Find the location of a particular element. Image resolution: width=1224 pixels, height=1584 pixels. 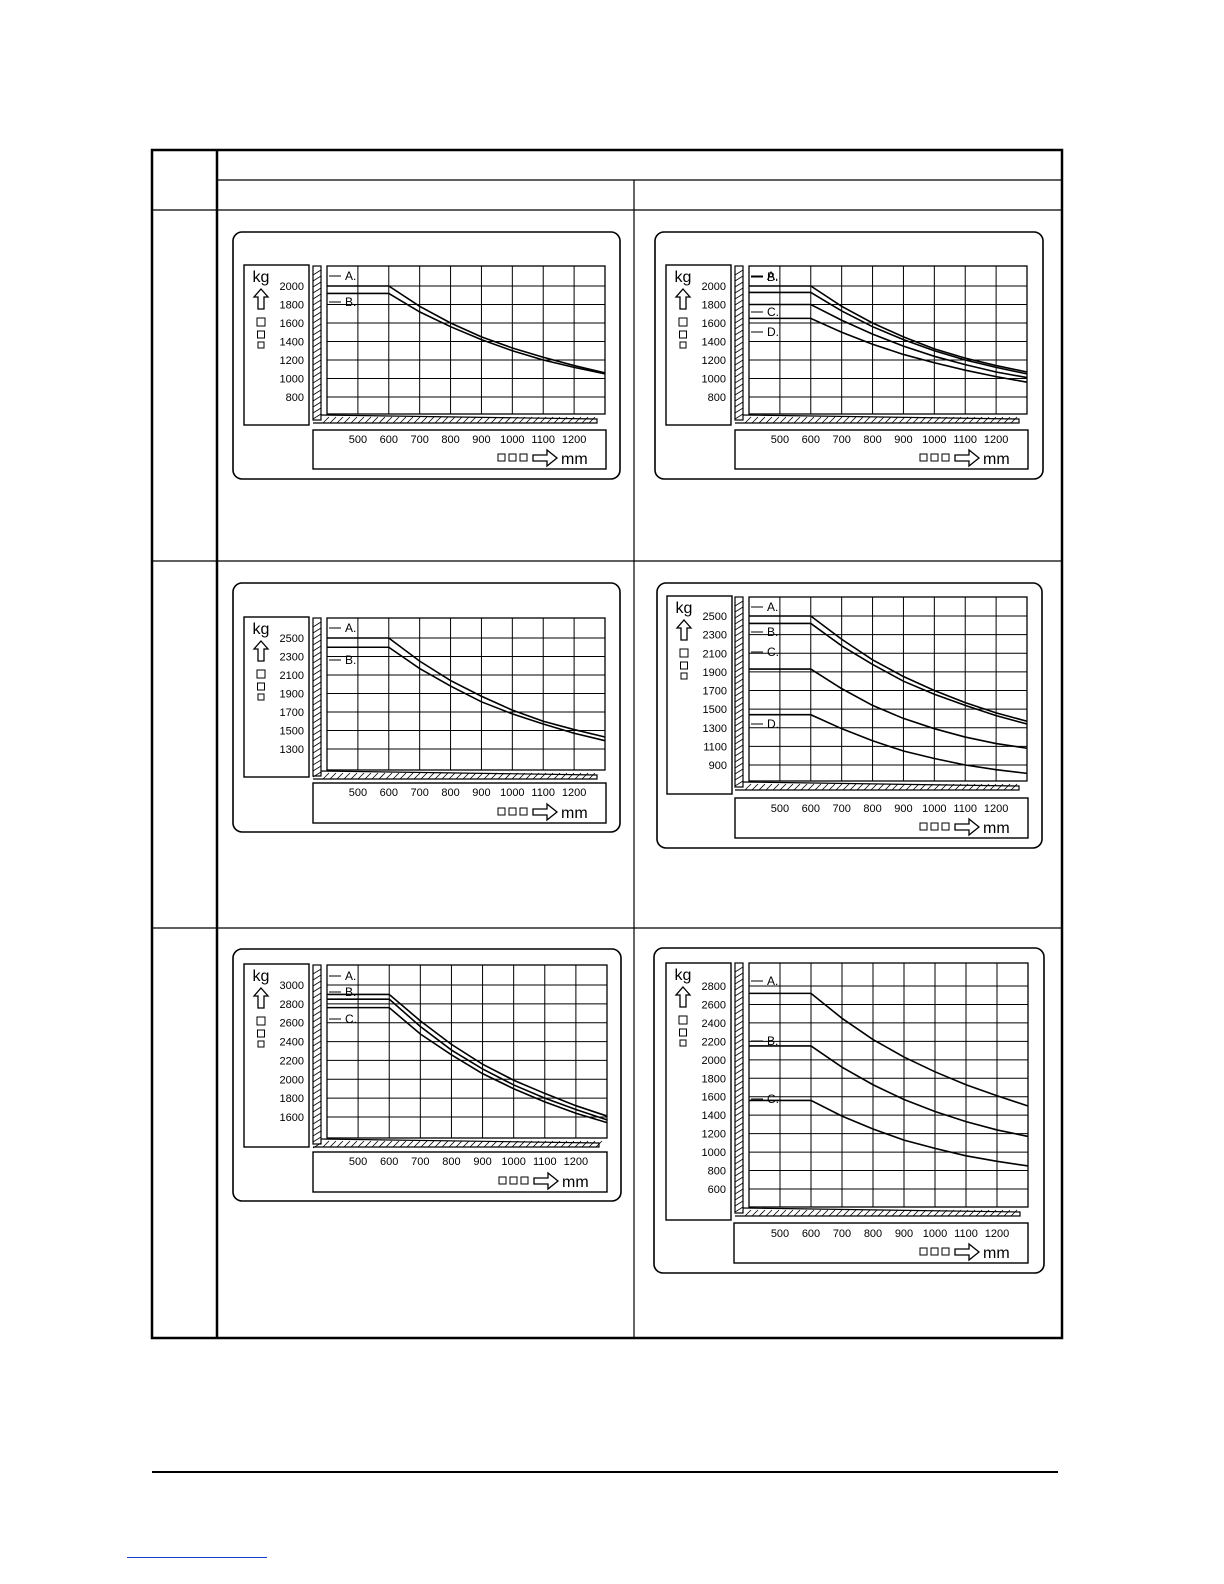

series-line-a is located at coordinates (888, 329).